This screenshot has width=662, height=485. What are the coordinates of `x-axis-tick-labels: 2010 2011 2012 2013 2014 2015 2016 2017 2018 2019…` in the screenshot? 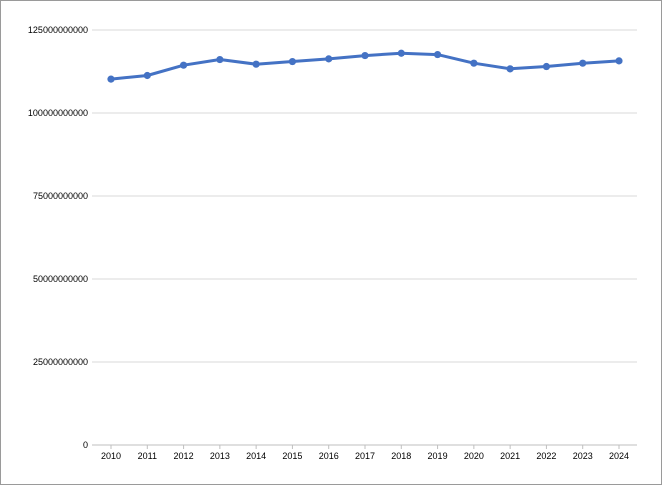 It's located at (365, 453).